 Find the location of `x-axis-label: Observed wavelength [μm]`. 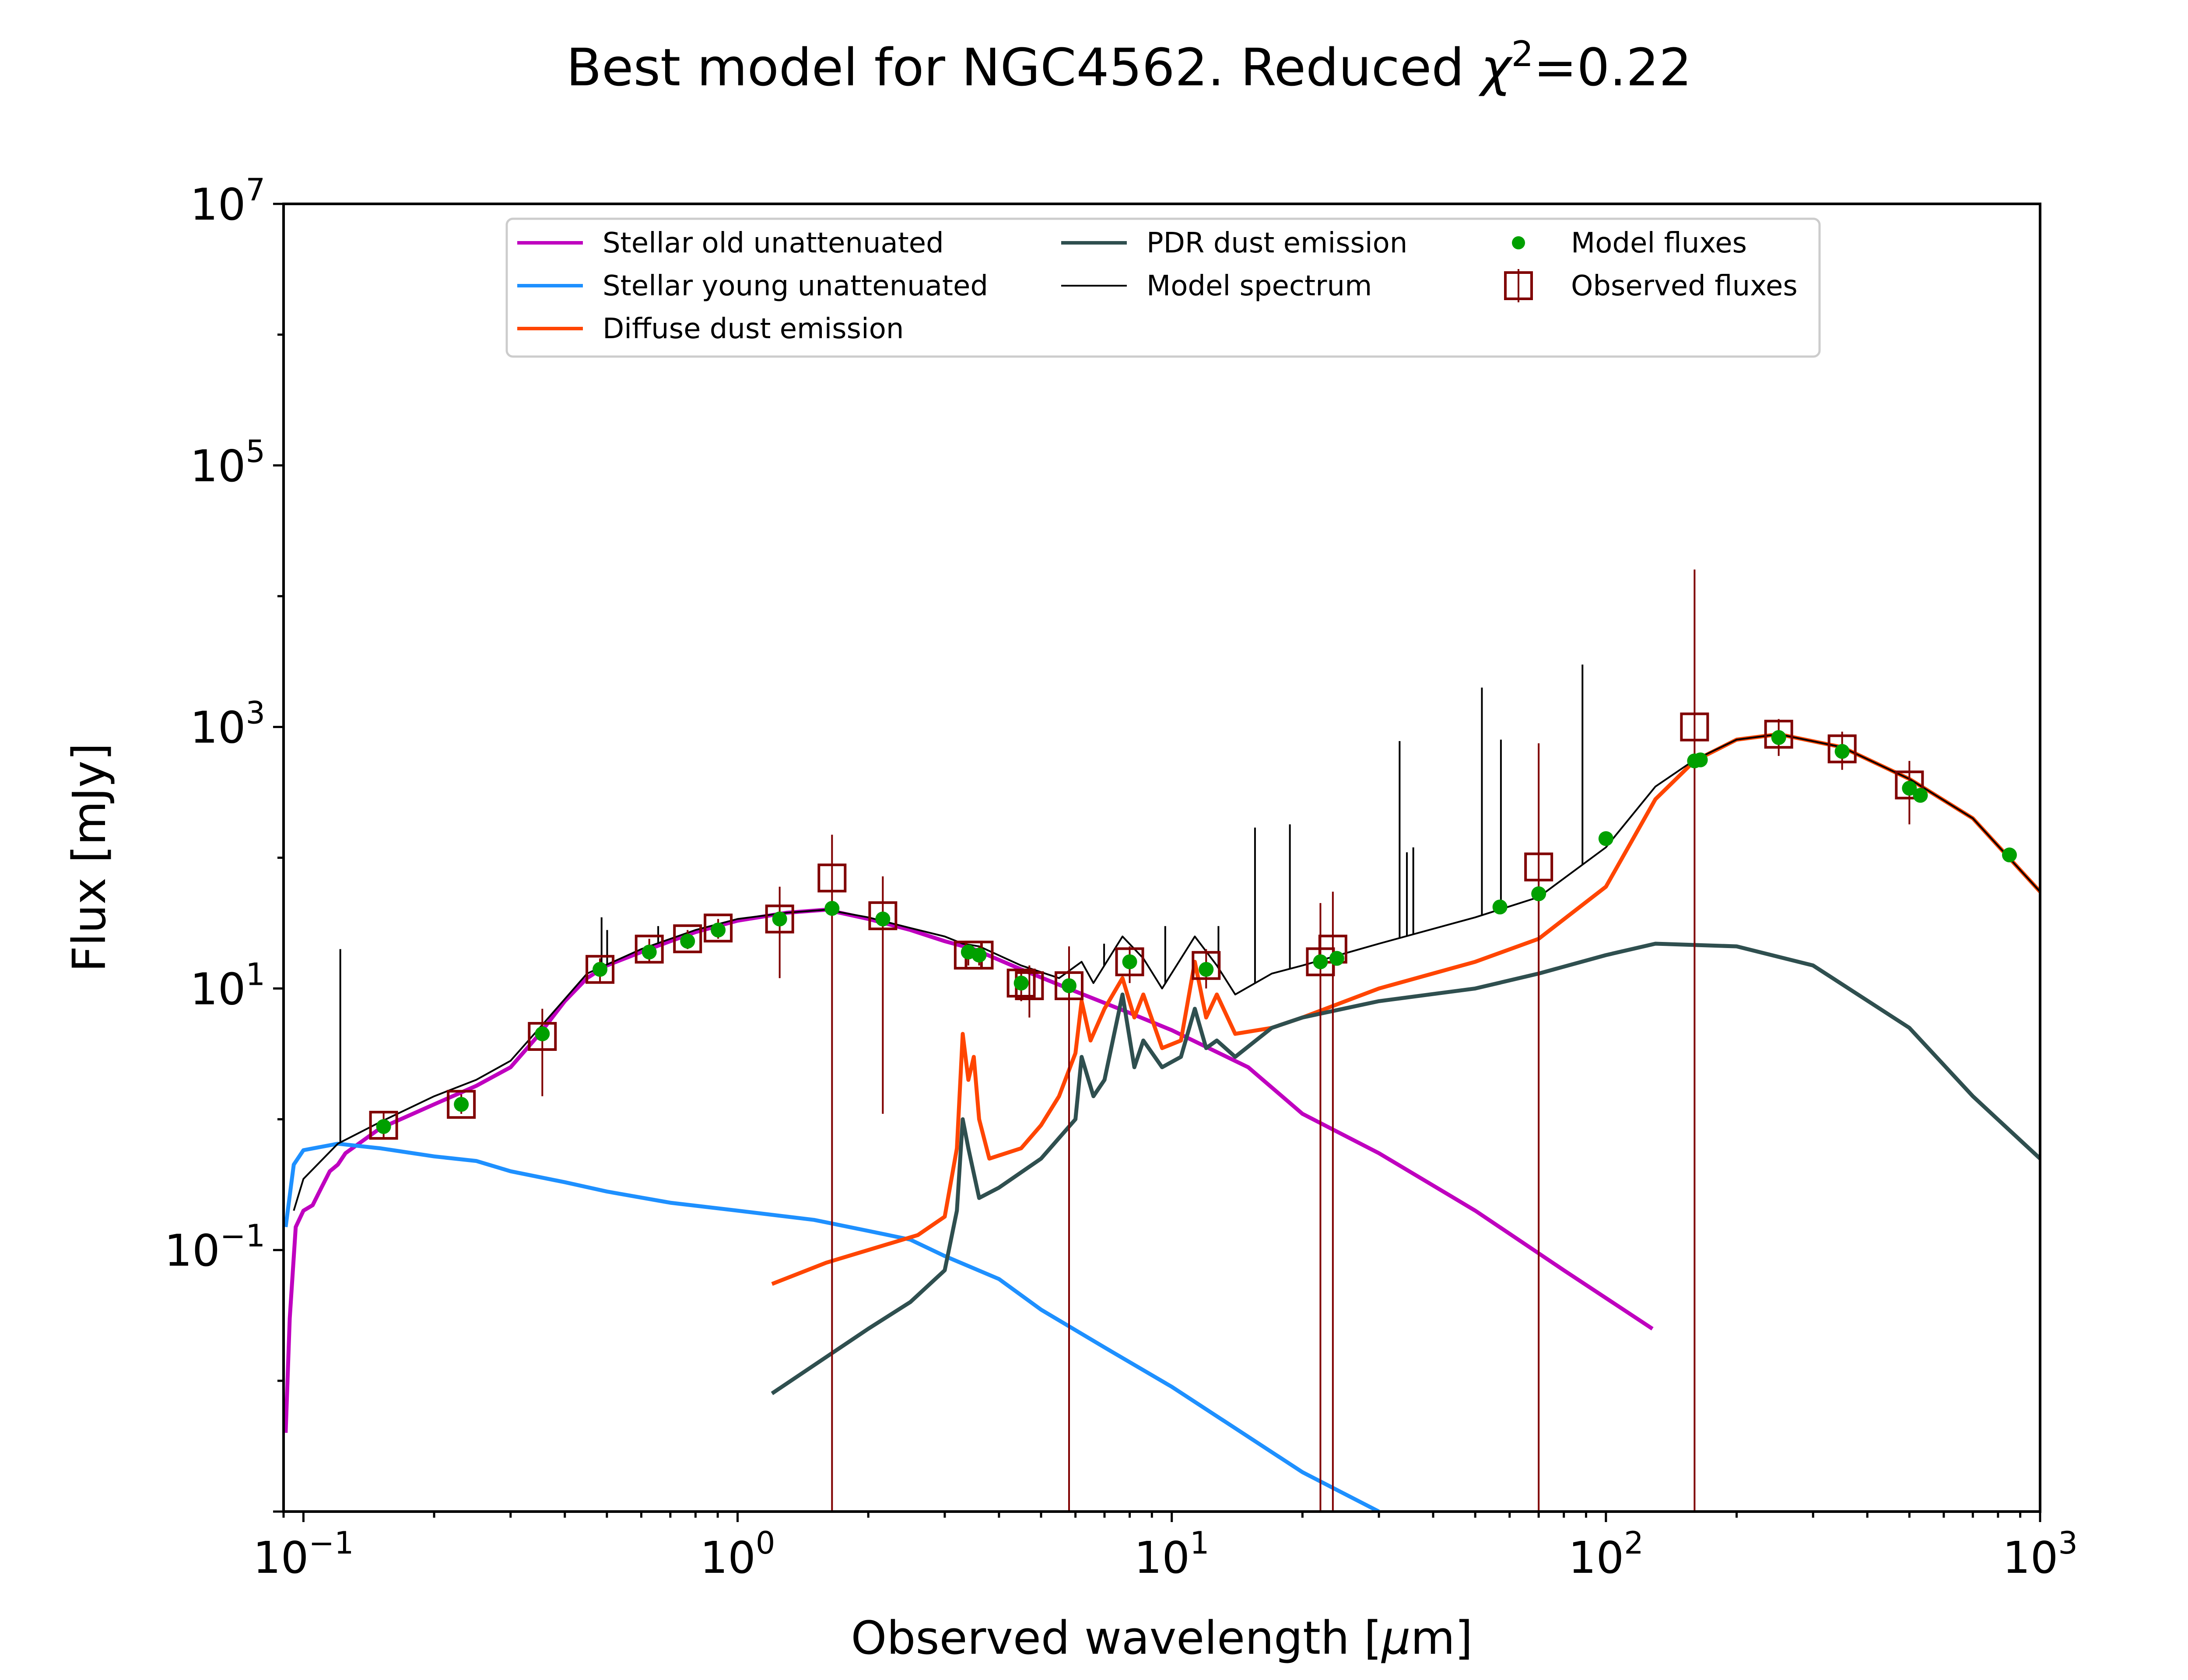

x-axis-label: Observed wavelength [μm] is located at coordinates (1162, 1638).